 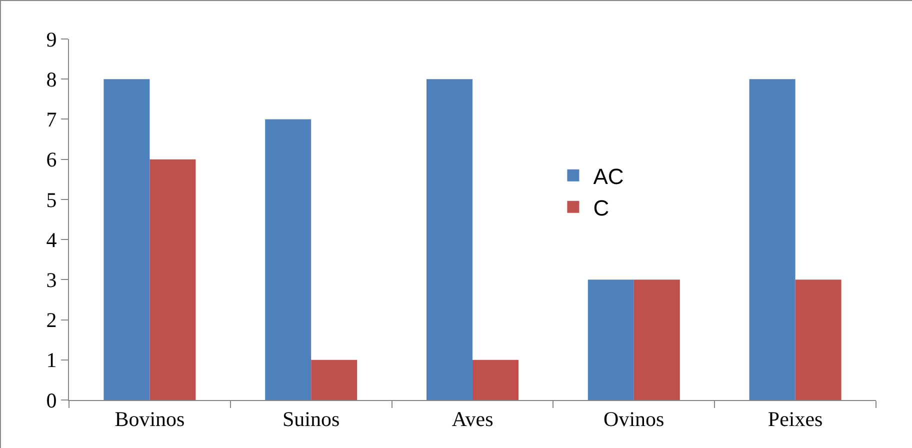 I want to click on y-tick-label: 6, so click(x=51, y=160).